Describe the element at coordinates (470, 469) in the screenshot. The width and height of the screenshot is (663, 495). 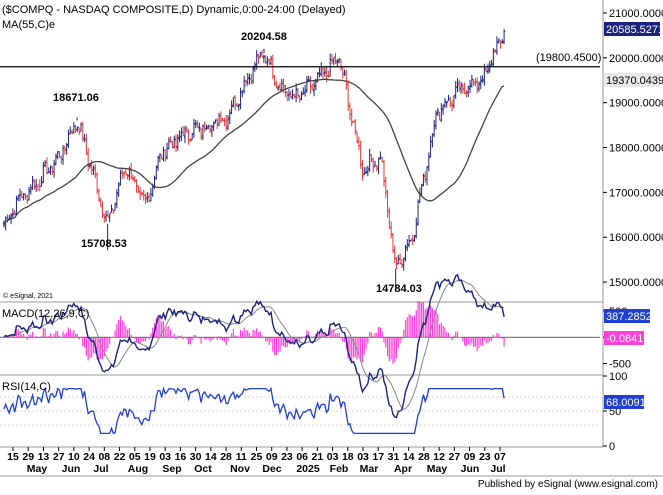
I see `month-label: Jun` at that location.